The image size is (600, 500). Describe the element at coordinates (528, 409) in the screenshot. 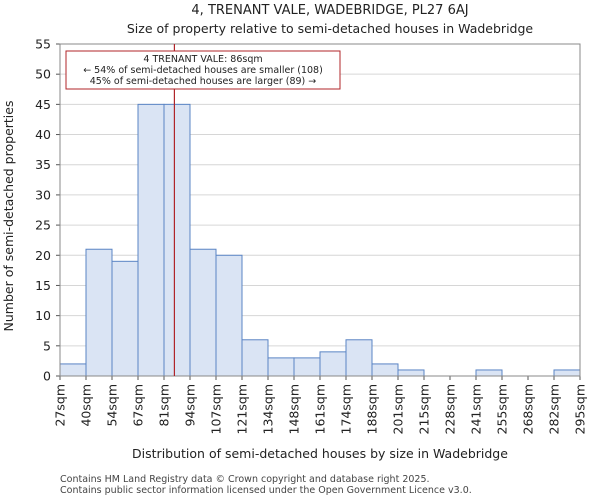

I see `x-tick-label: 268sqm` at that location.